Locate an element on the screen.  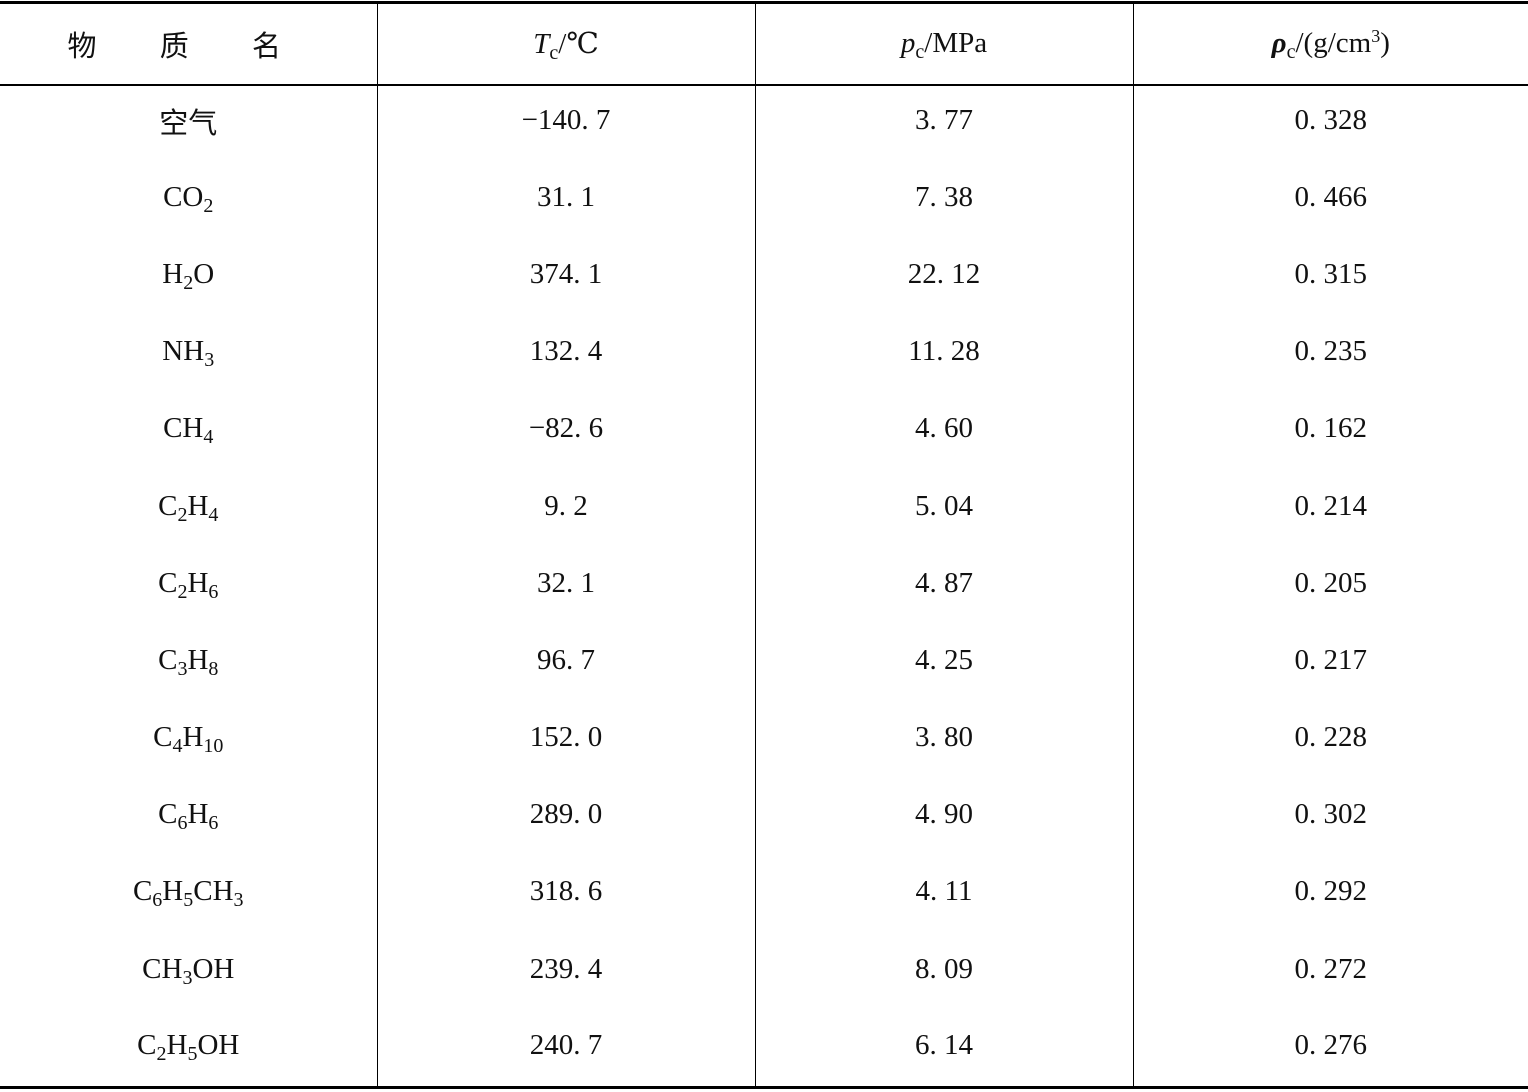
cell-substance: CH4 is located at coordinates (188, 431).